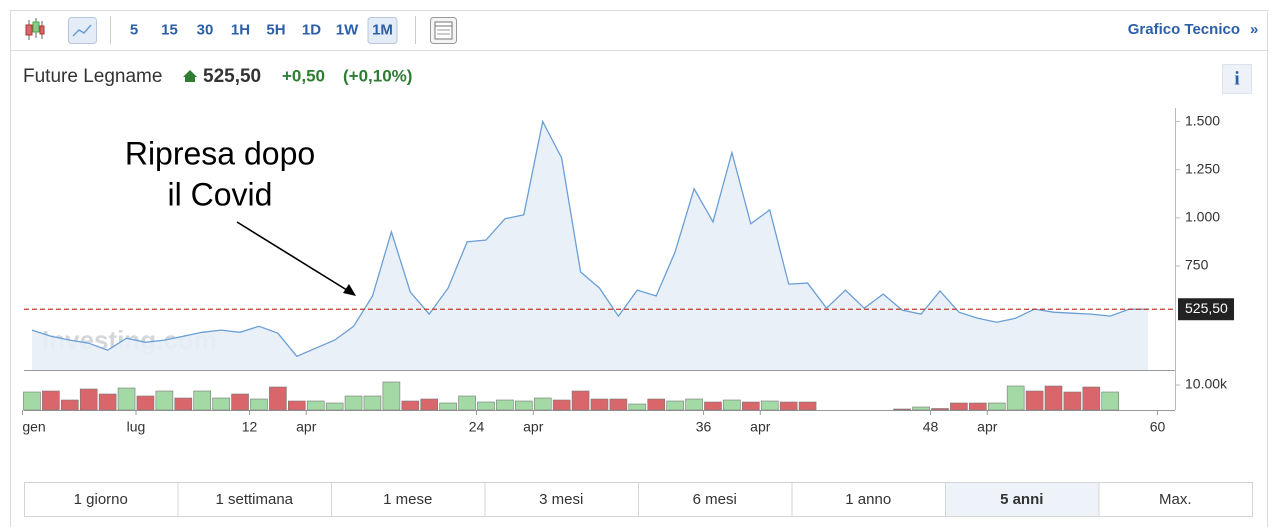 This screenshot has width=1280, height=527. Describe the element at coordinates (35, 29) in the screenshot. I see `candle-icon` at that location.